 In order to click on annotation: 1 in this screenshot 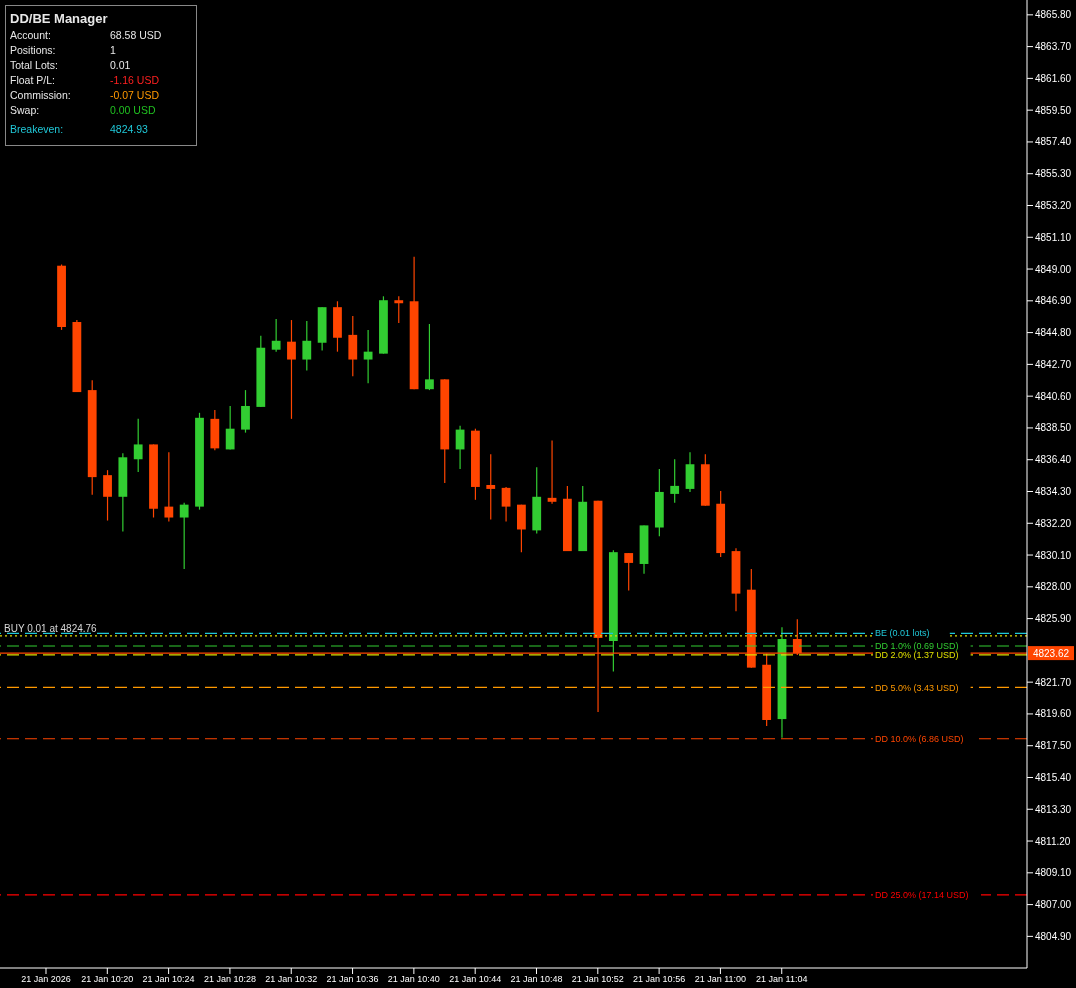, I will do `click(113, 50)`.